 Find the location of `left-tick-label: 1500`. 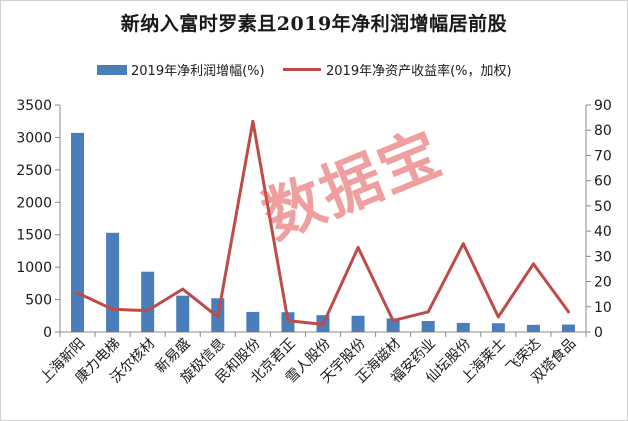

left-tick-label: 1500 is located at coordinates (34, 236).